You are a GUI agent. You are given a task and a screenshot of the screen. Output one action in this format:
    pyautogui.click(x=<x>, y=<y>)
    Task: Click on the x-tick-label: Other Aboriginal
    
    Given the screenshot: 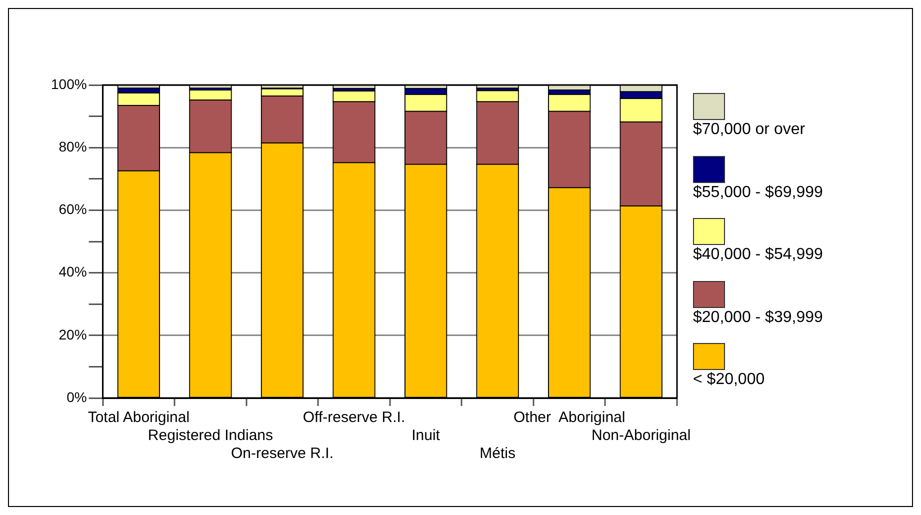 What is the action you would take?
    pyautogui.click(x=569, y=417)
    